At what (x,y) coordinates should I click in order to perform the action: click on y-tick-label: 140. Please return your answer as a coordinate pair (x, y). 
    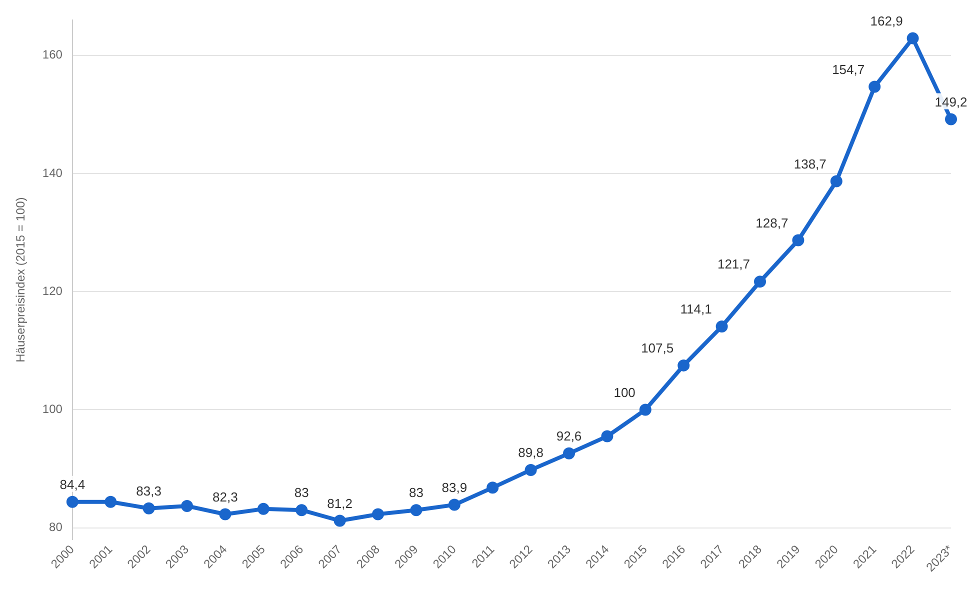
    Looking at the image, I should click on (52, 173).